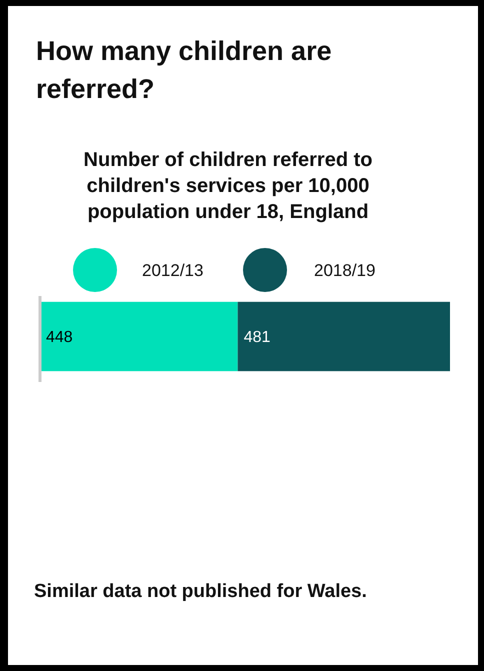 The height and width of the screenshot is (671, 484). What do you see at coordinates (200, 591) in the screenshot?
I see `text: Similar data not published for Wales.` at bounding box center [200, 591].